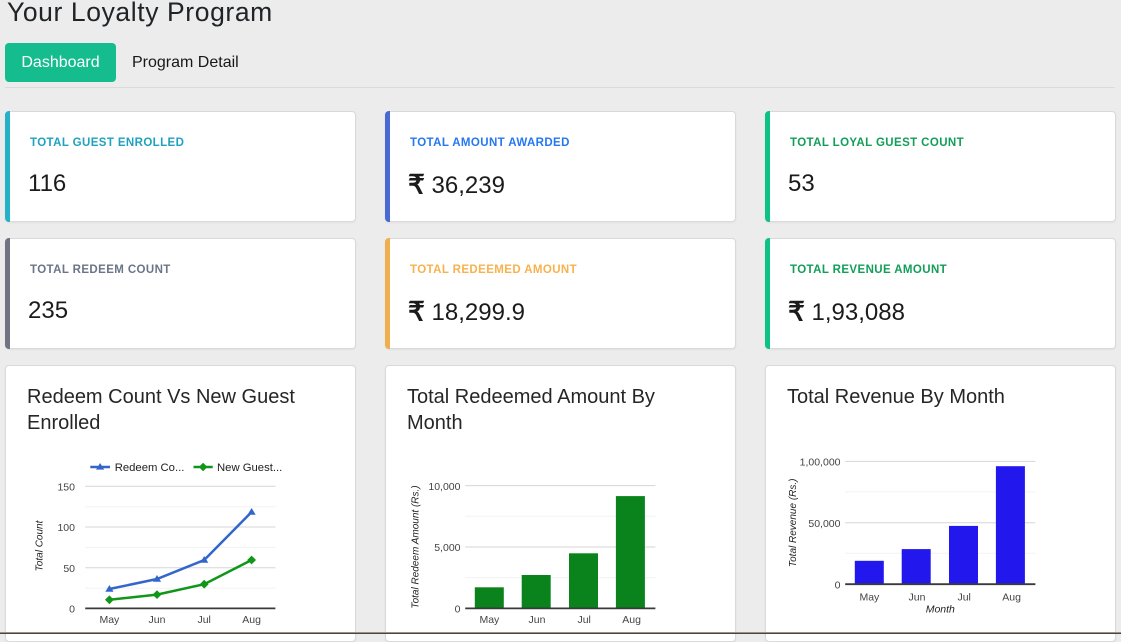  Describe the element at coordinates (447, 548) in the screenshot. I see `svg-text: 5,000` at that location.